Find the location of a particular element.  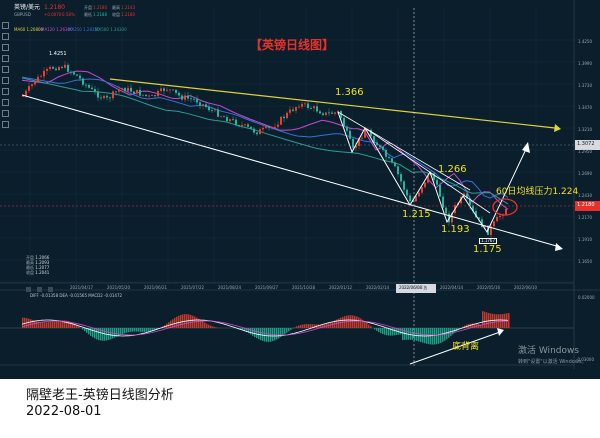

measure-tool-icon is located at coordinates (5, 80).